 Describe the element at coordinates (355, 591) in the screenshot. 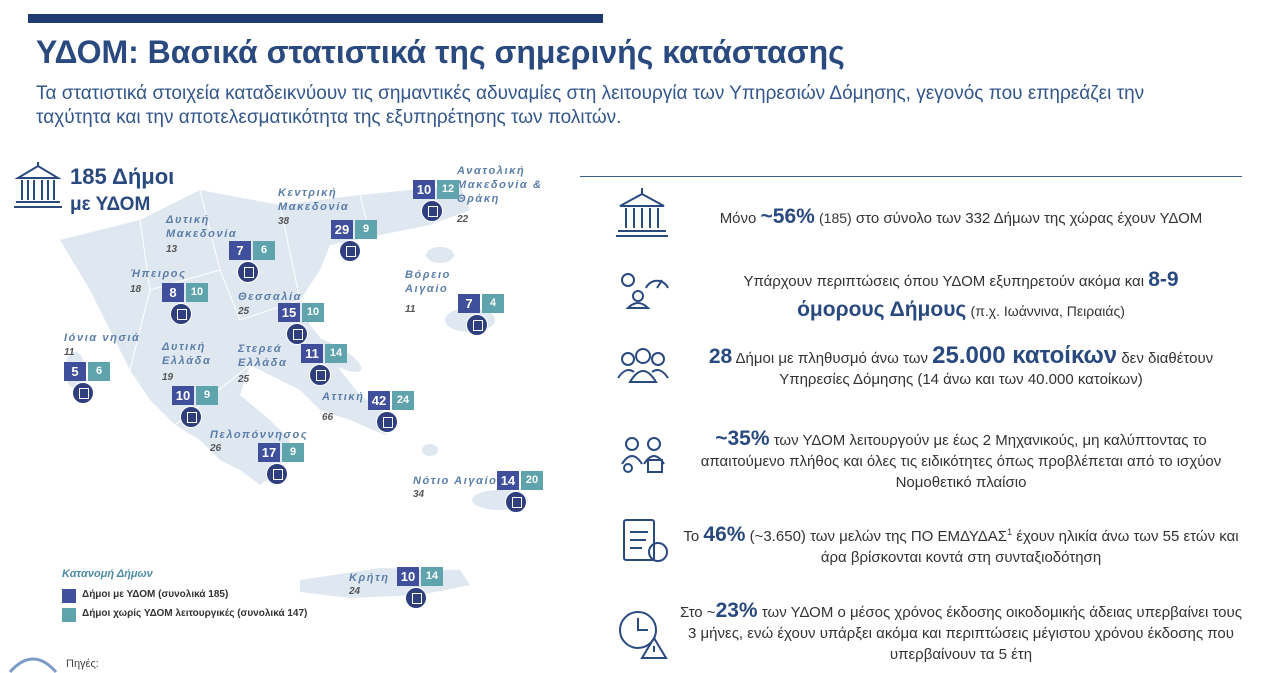

I see `region-total: 24` at that location.